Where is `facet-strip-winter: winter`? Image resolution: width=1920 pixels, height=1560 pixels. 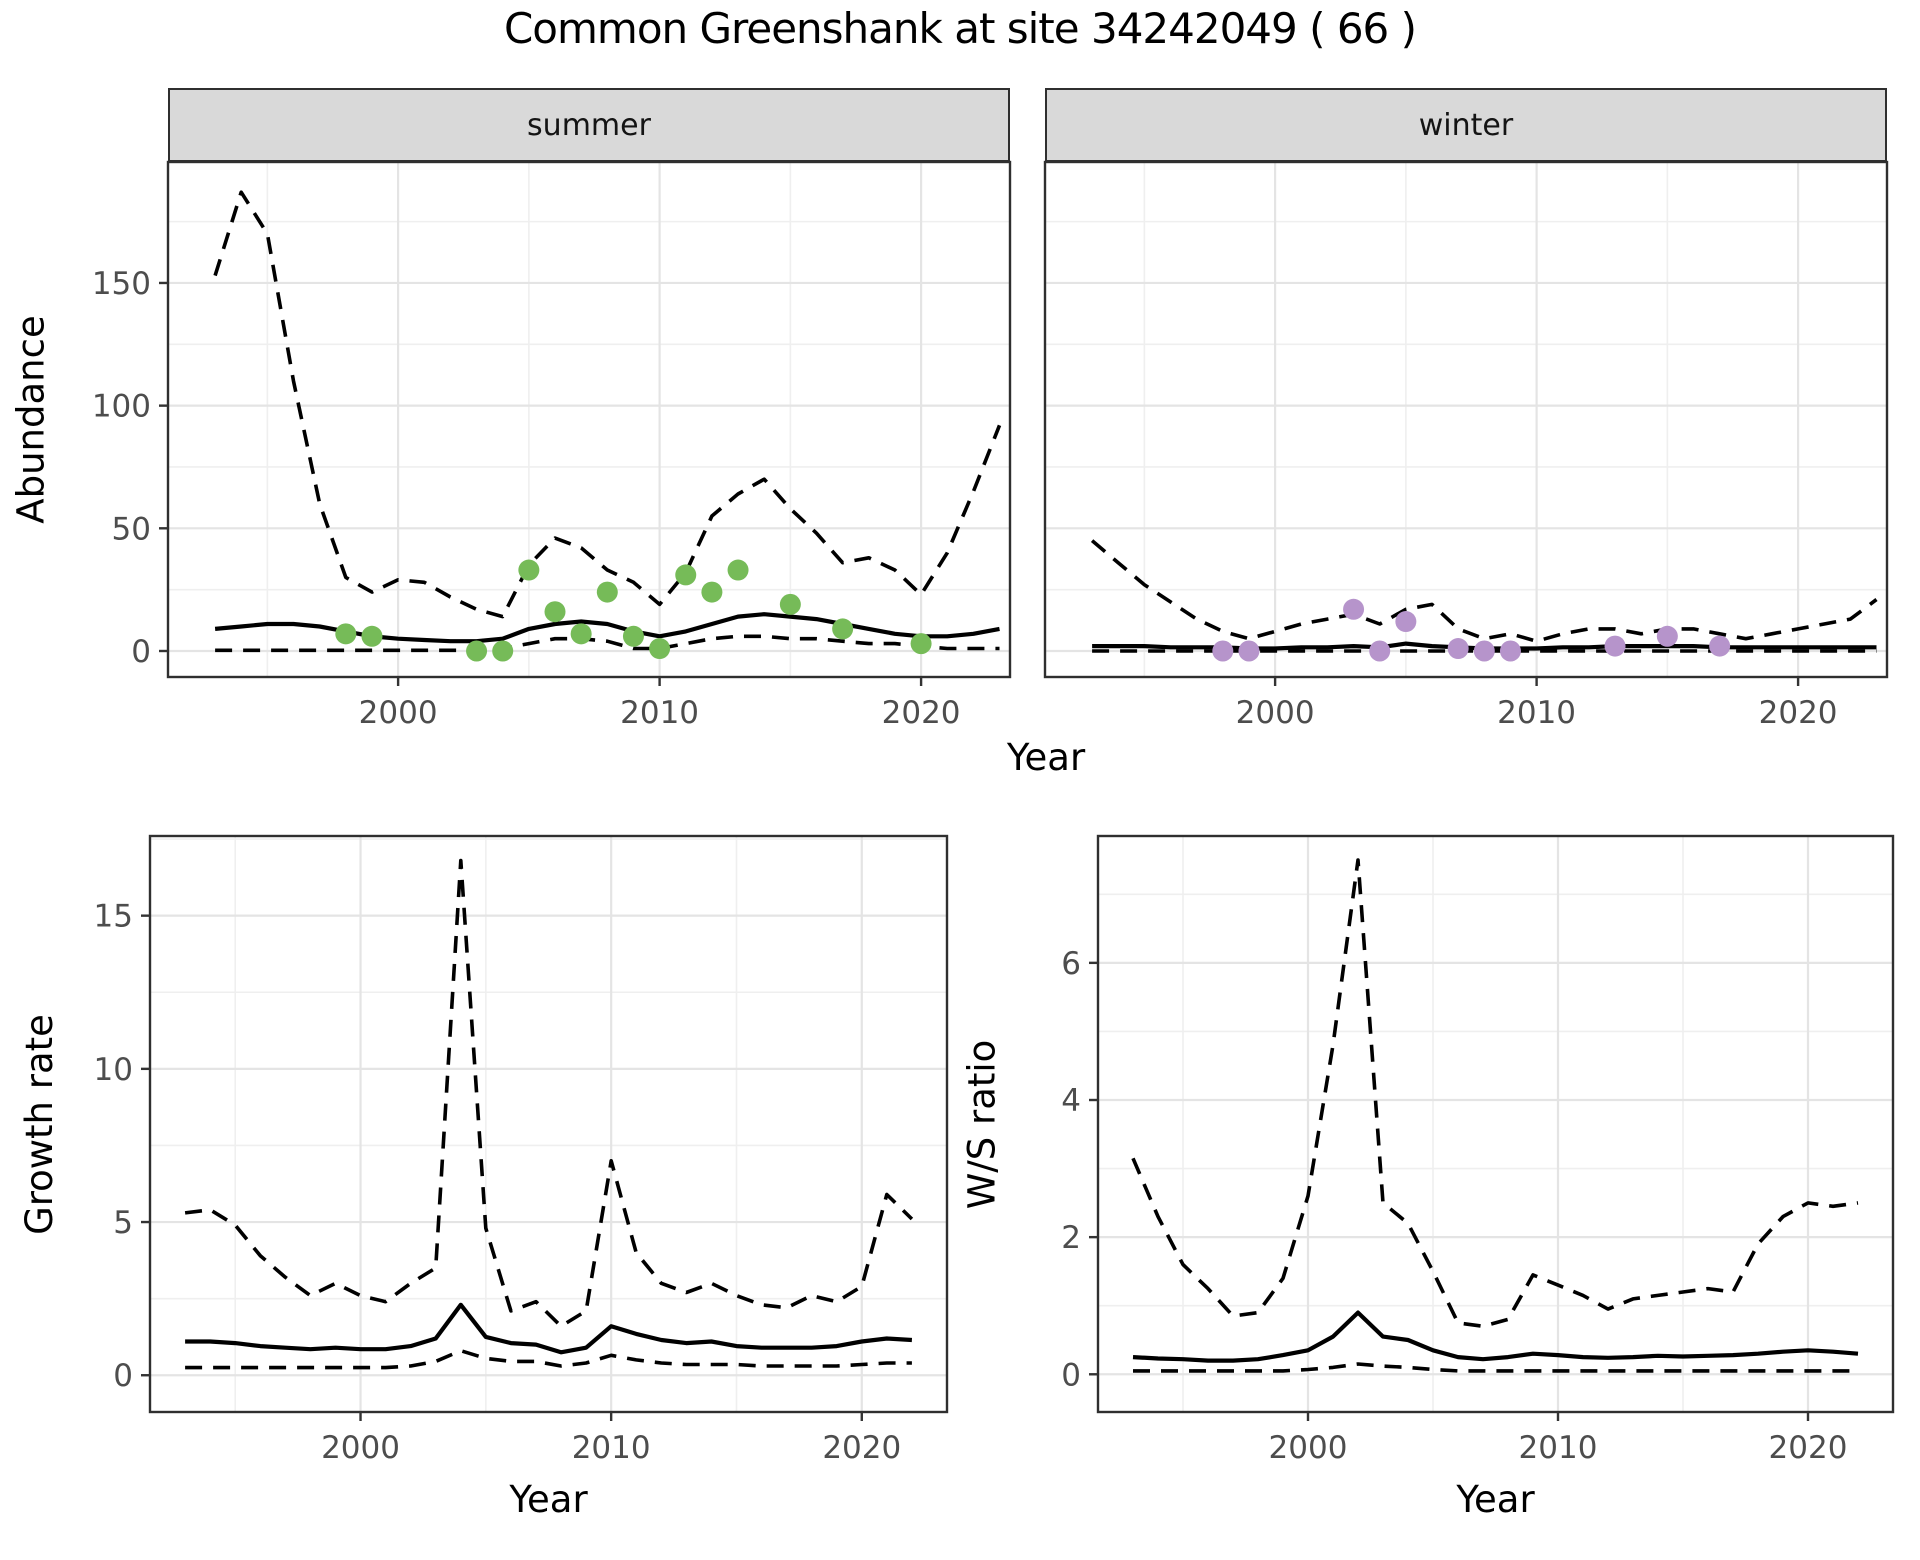 facet-strip-winter: winter is located at coordinates (1466, 125).